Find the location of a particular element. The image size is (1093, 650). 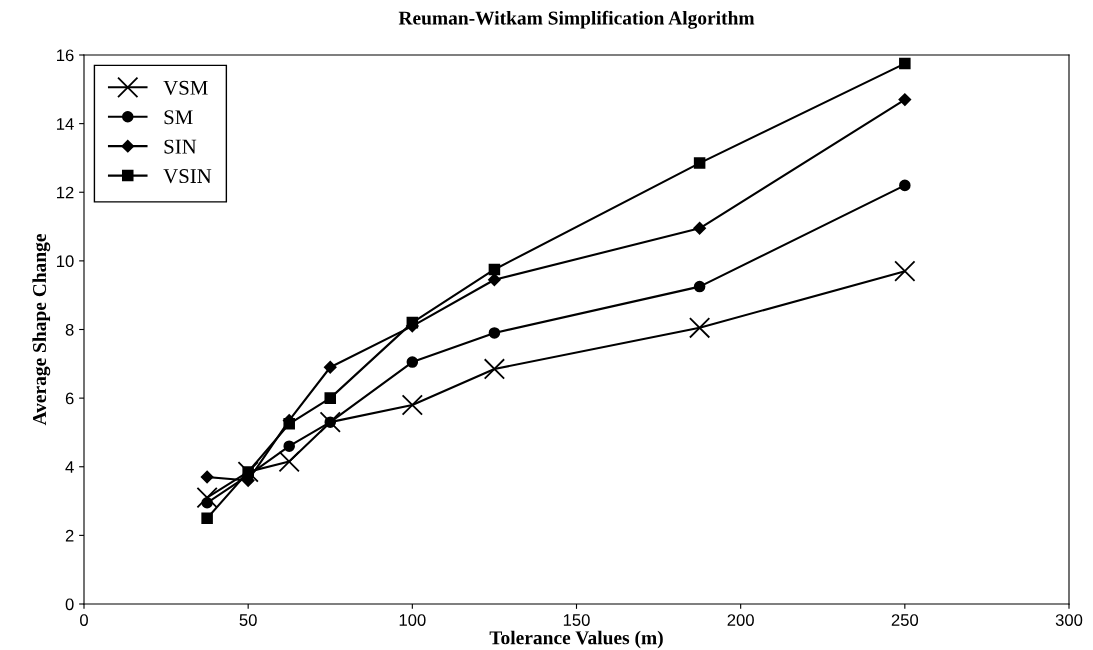

chart-title: Reuman-Witkam Simplification Algorithm is located at coordinates (576, 19).